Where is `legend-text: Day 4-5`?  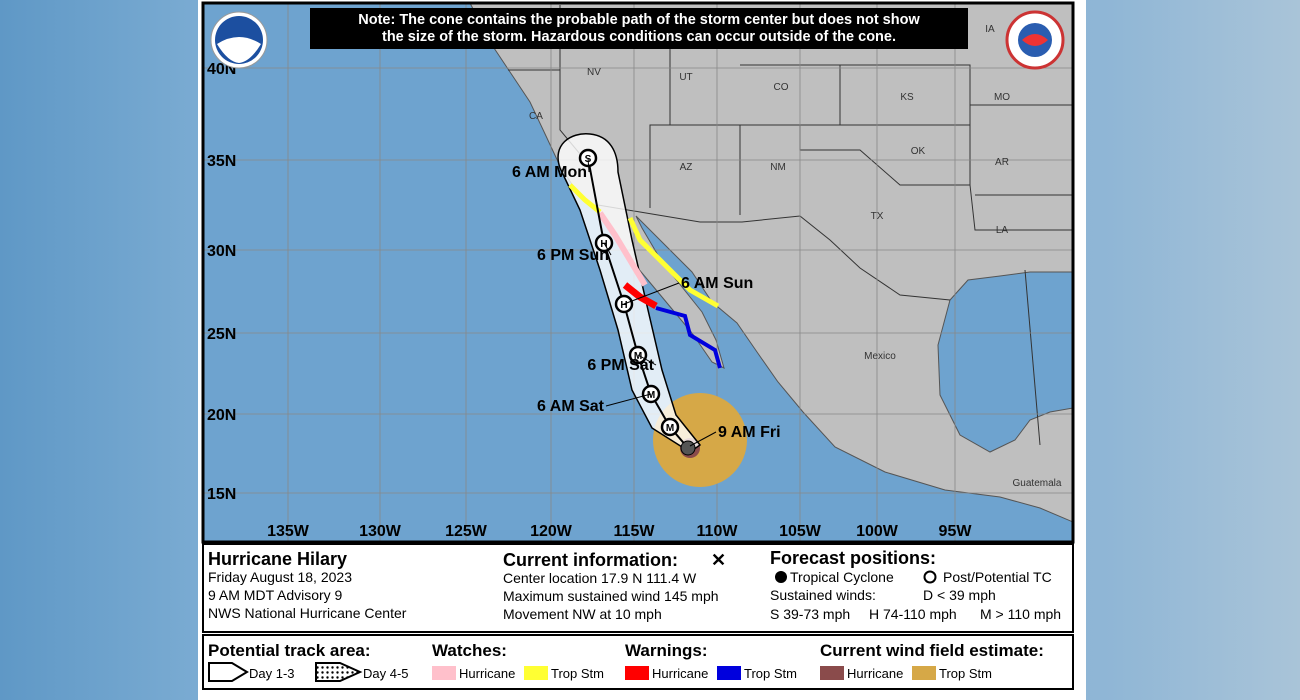 legend-text: Day 4-5 is located at coordinates (386, 673).